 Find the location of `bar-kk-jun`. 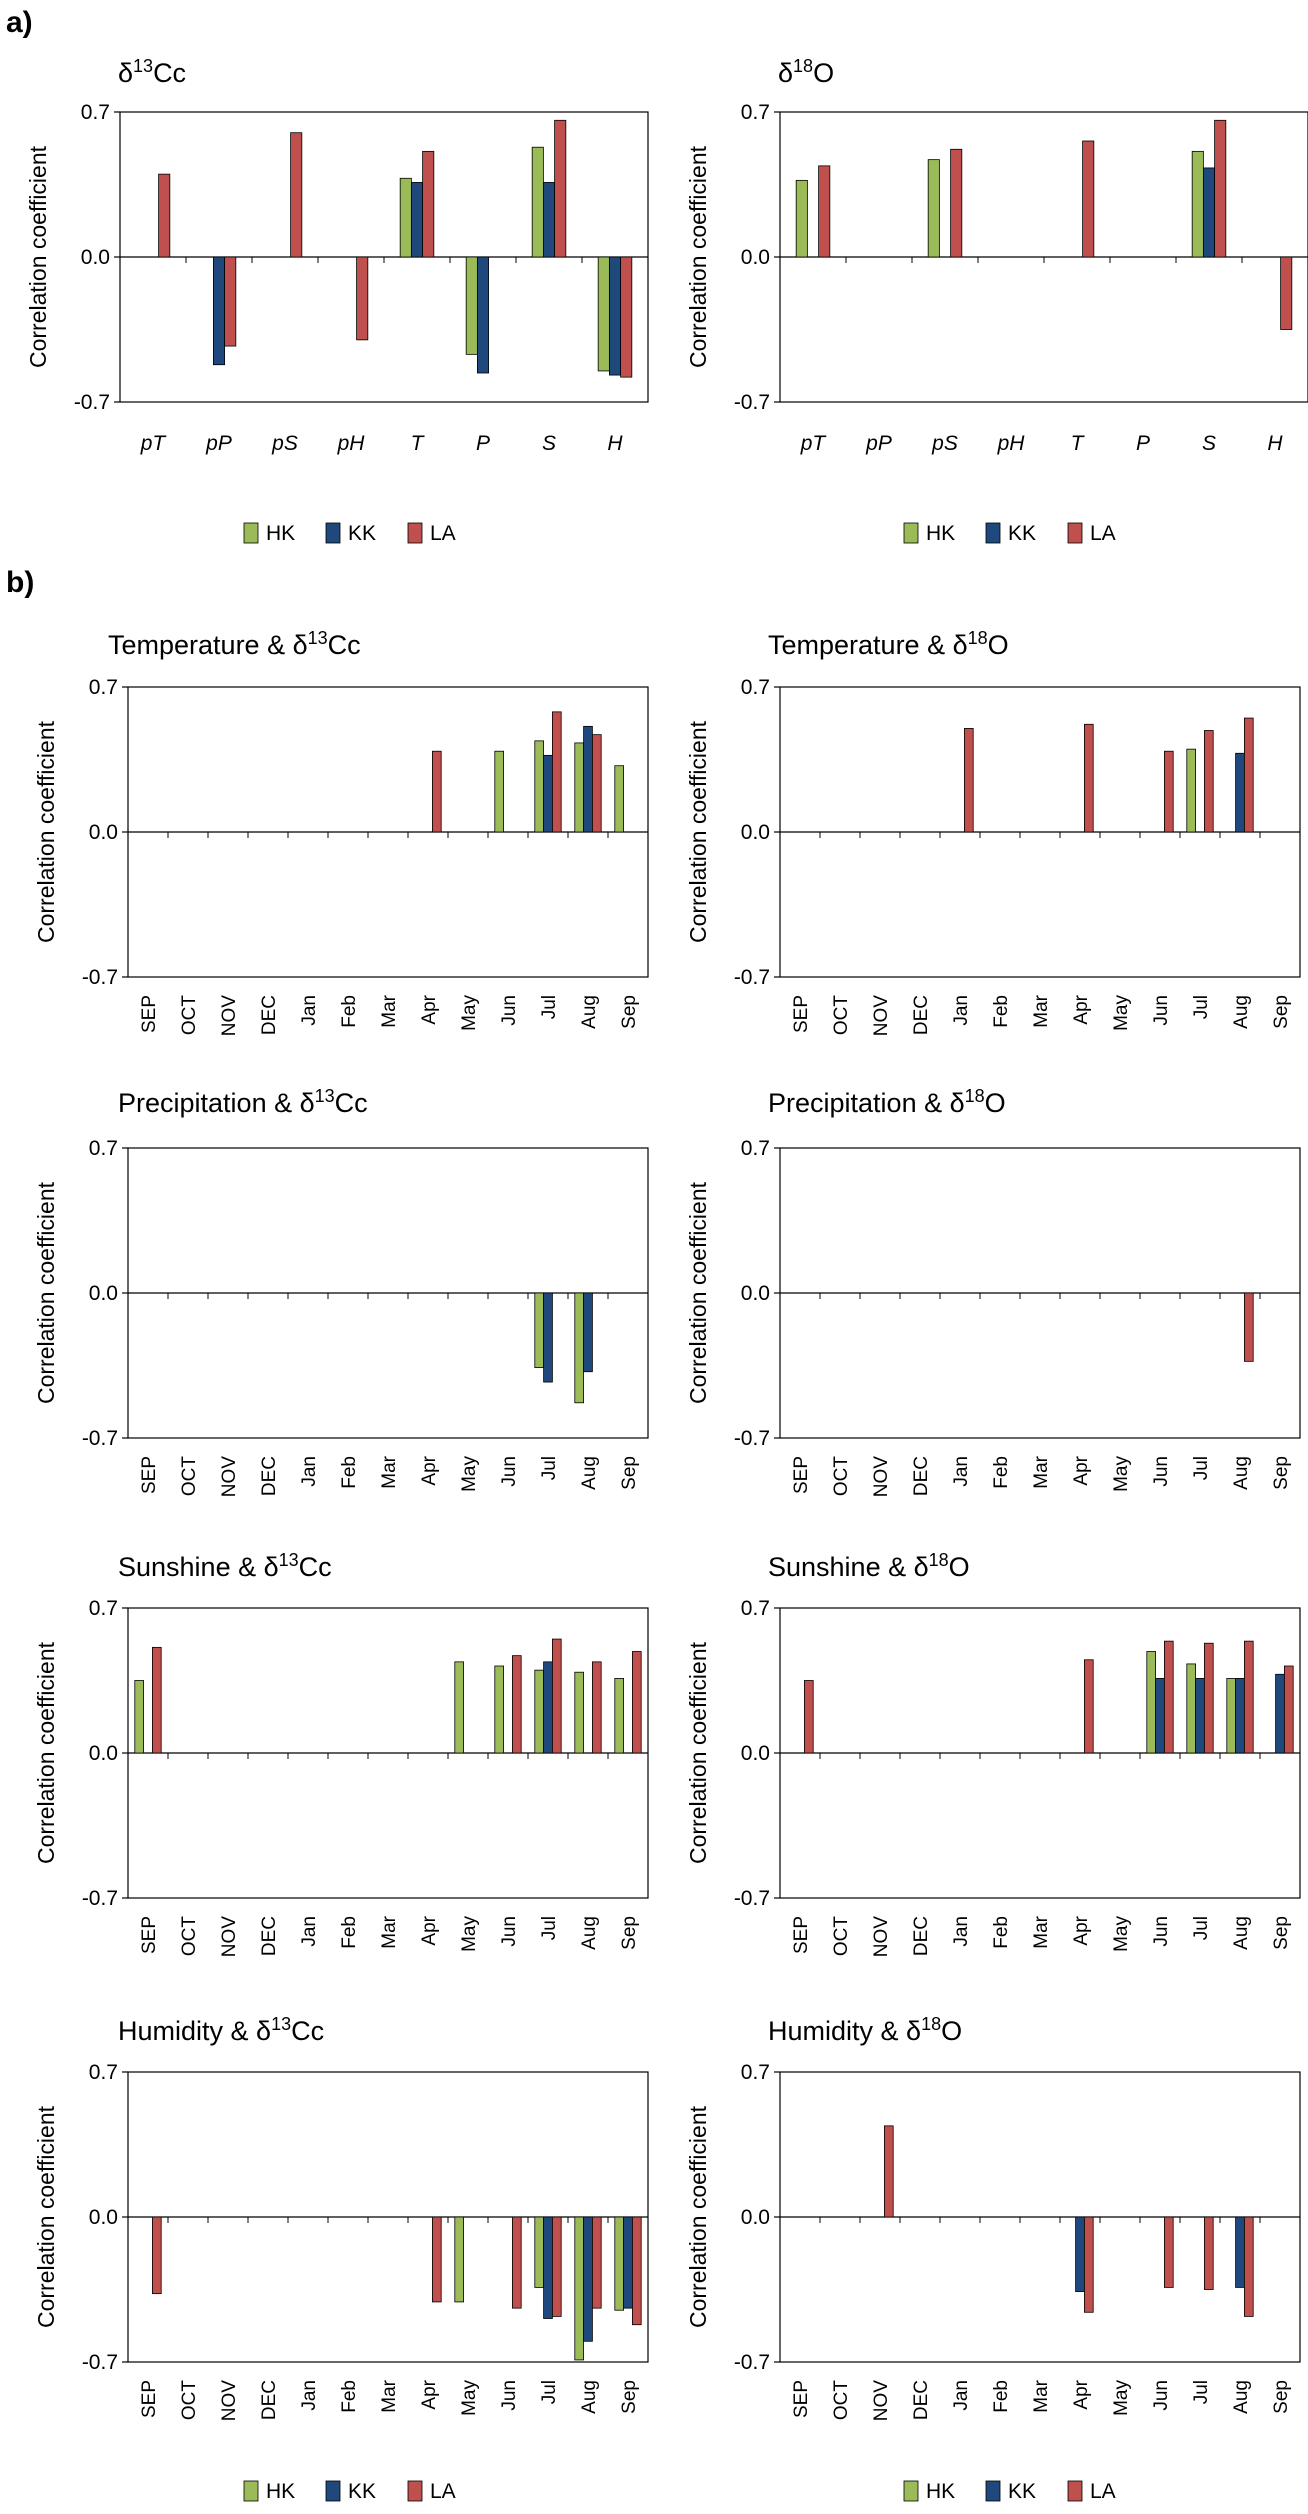

bar-kk-jun is located at coordinates (1160, 1716).